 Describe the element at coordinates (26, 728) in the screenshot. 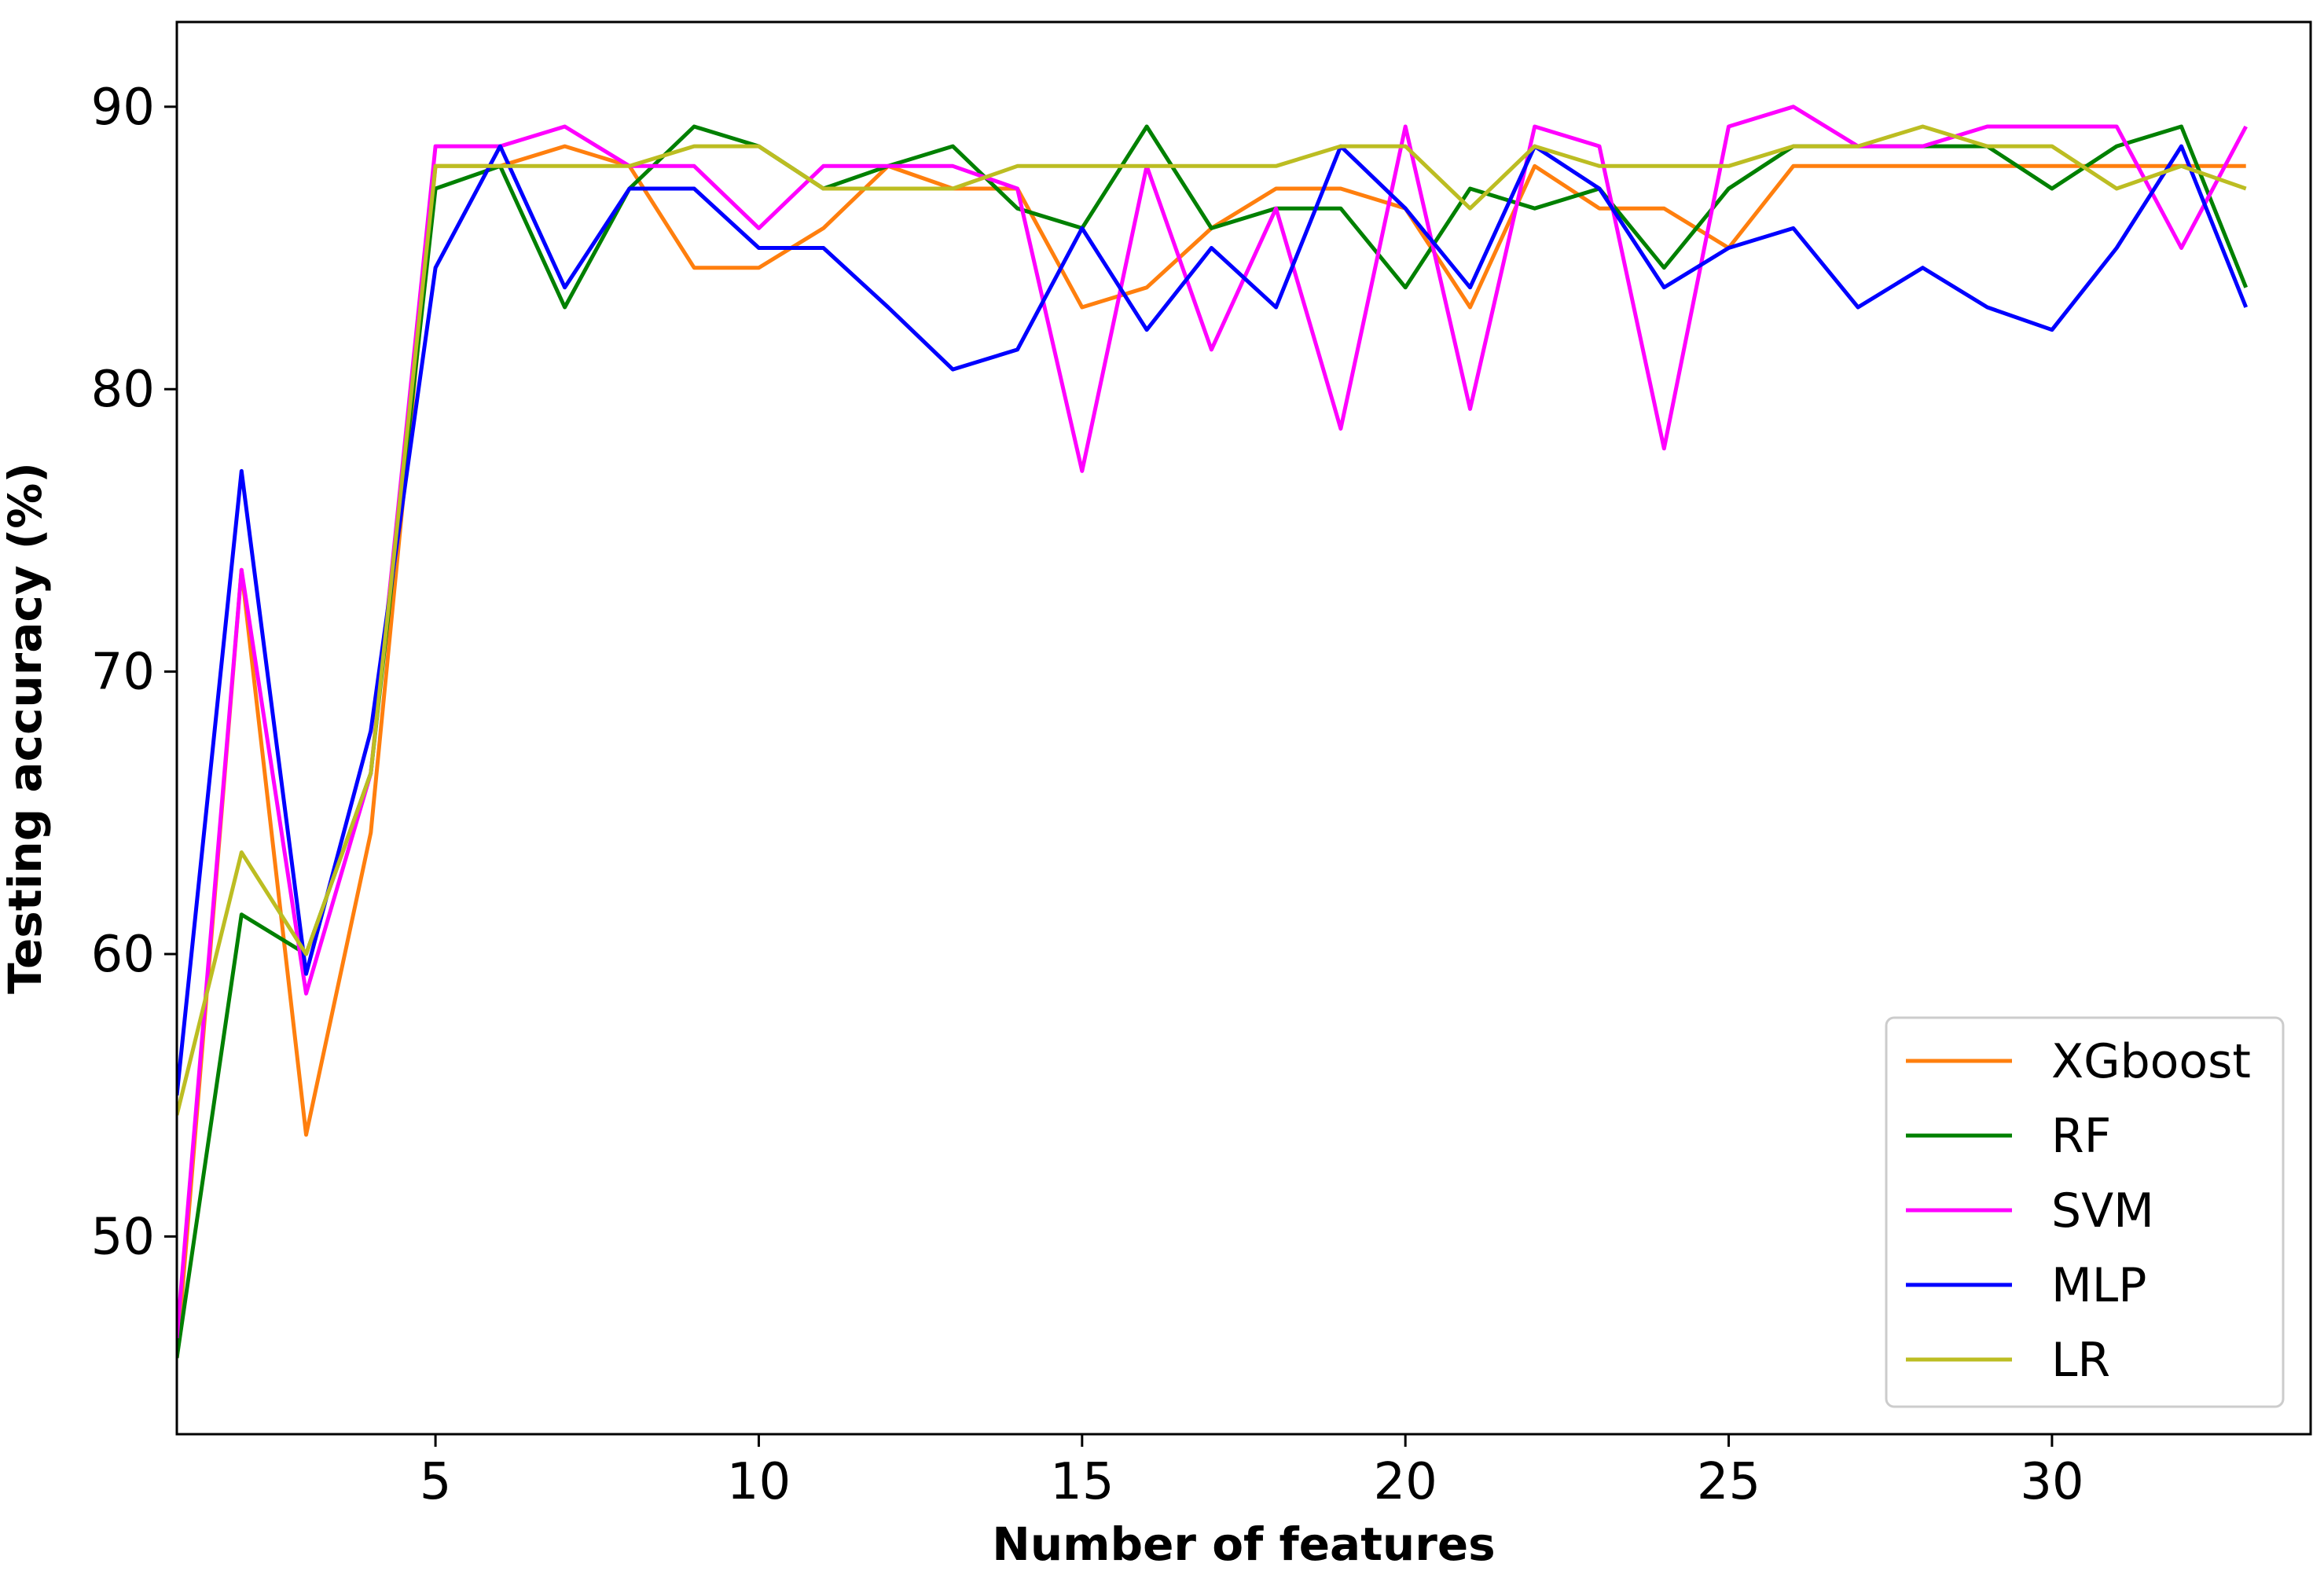

I see `y-axis-label: Testing accuracy (%)` at that location.